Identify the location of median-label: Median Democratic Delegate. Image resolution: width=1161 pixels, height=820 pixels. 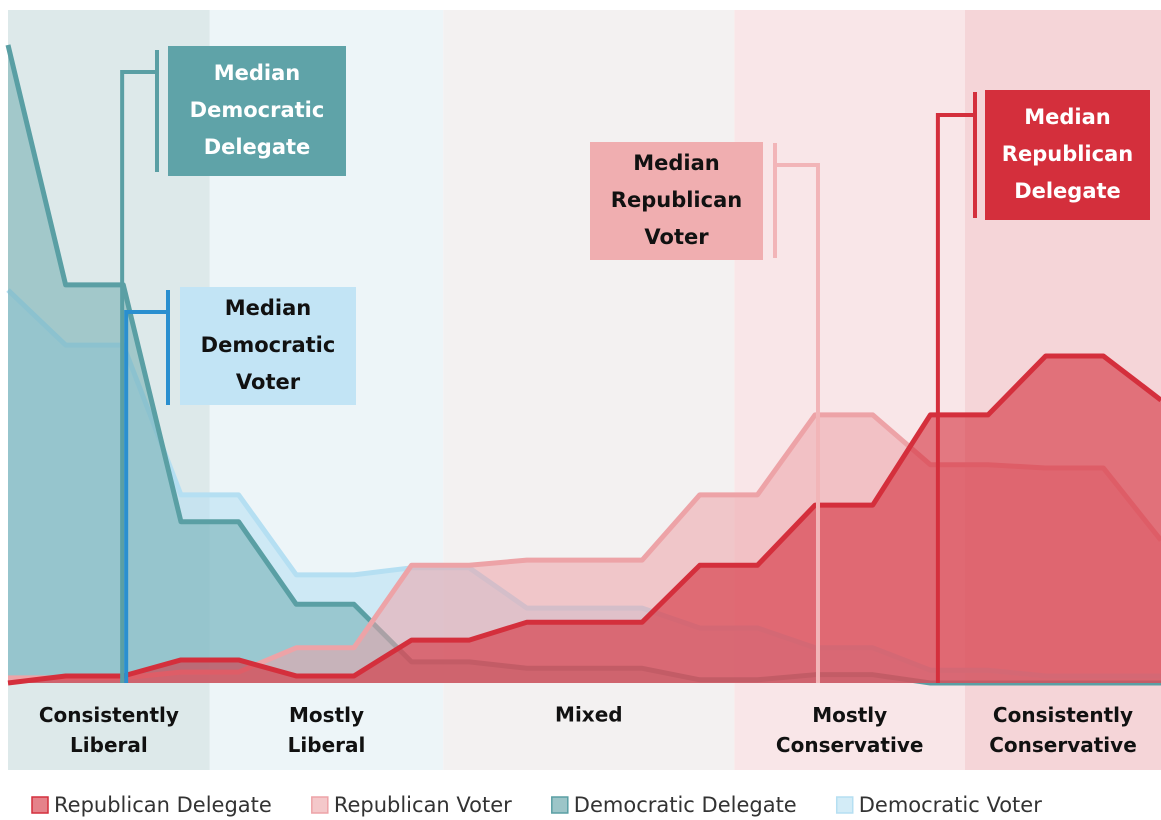
(257, 110).